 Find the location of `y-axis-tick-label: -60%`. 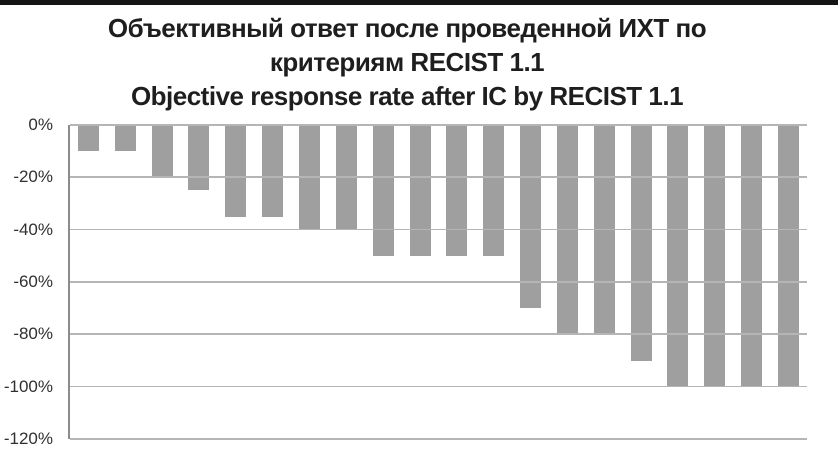

y-axis-tick-label: -60% is located at coordinates (33, 281).